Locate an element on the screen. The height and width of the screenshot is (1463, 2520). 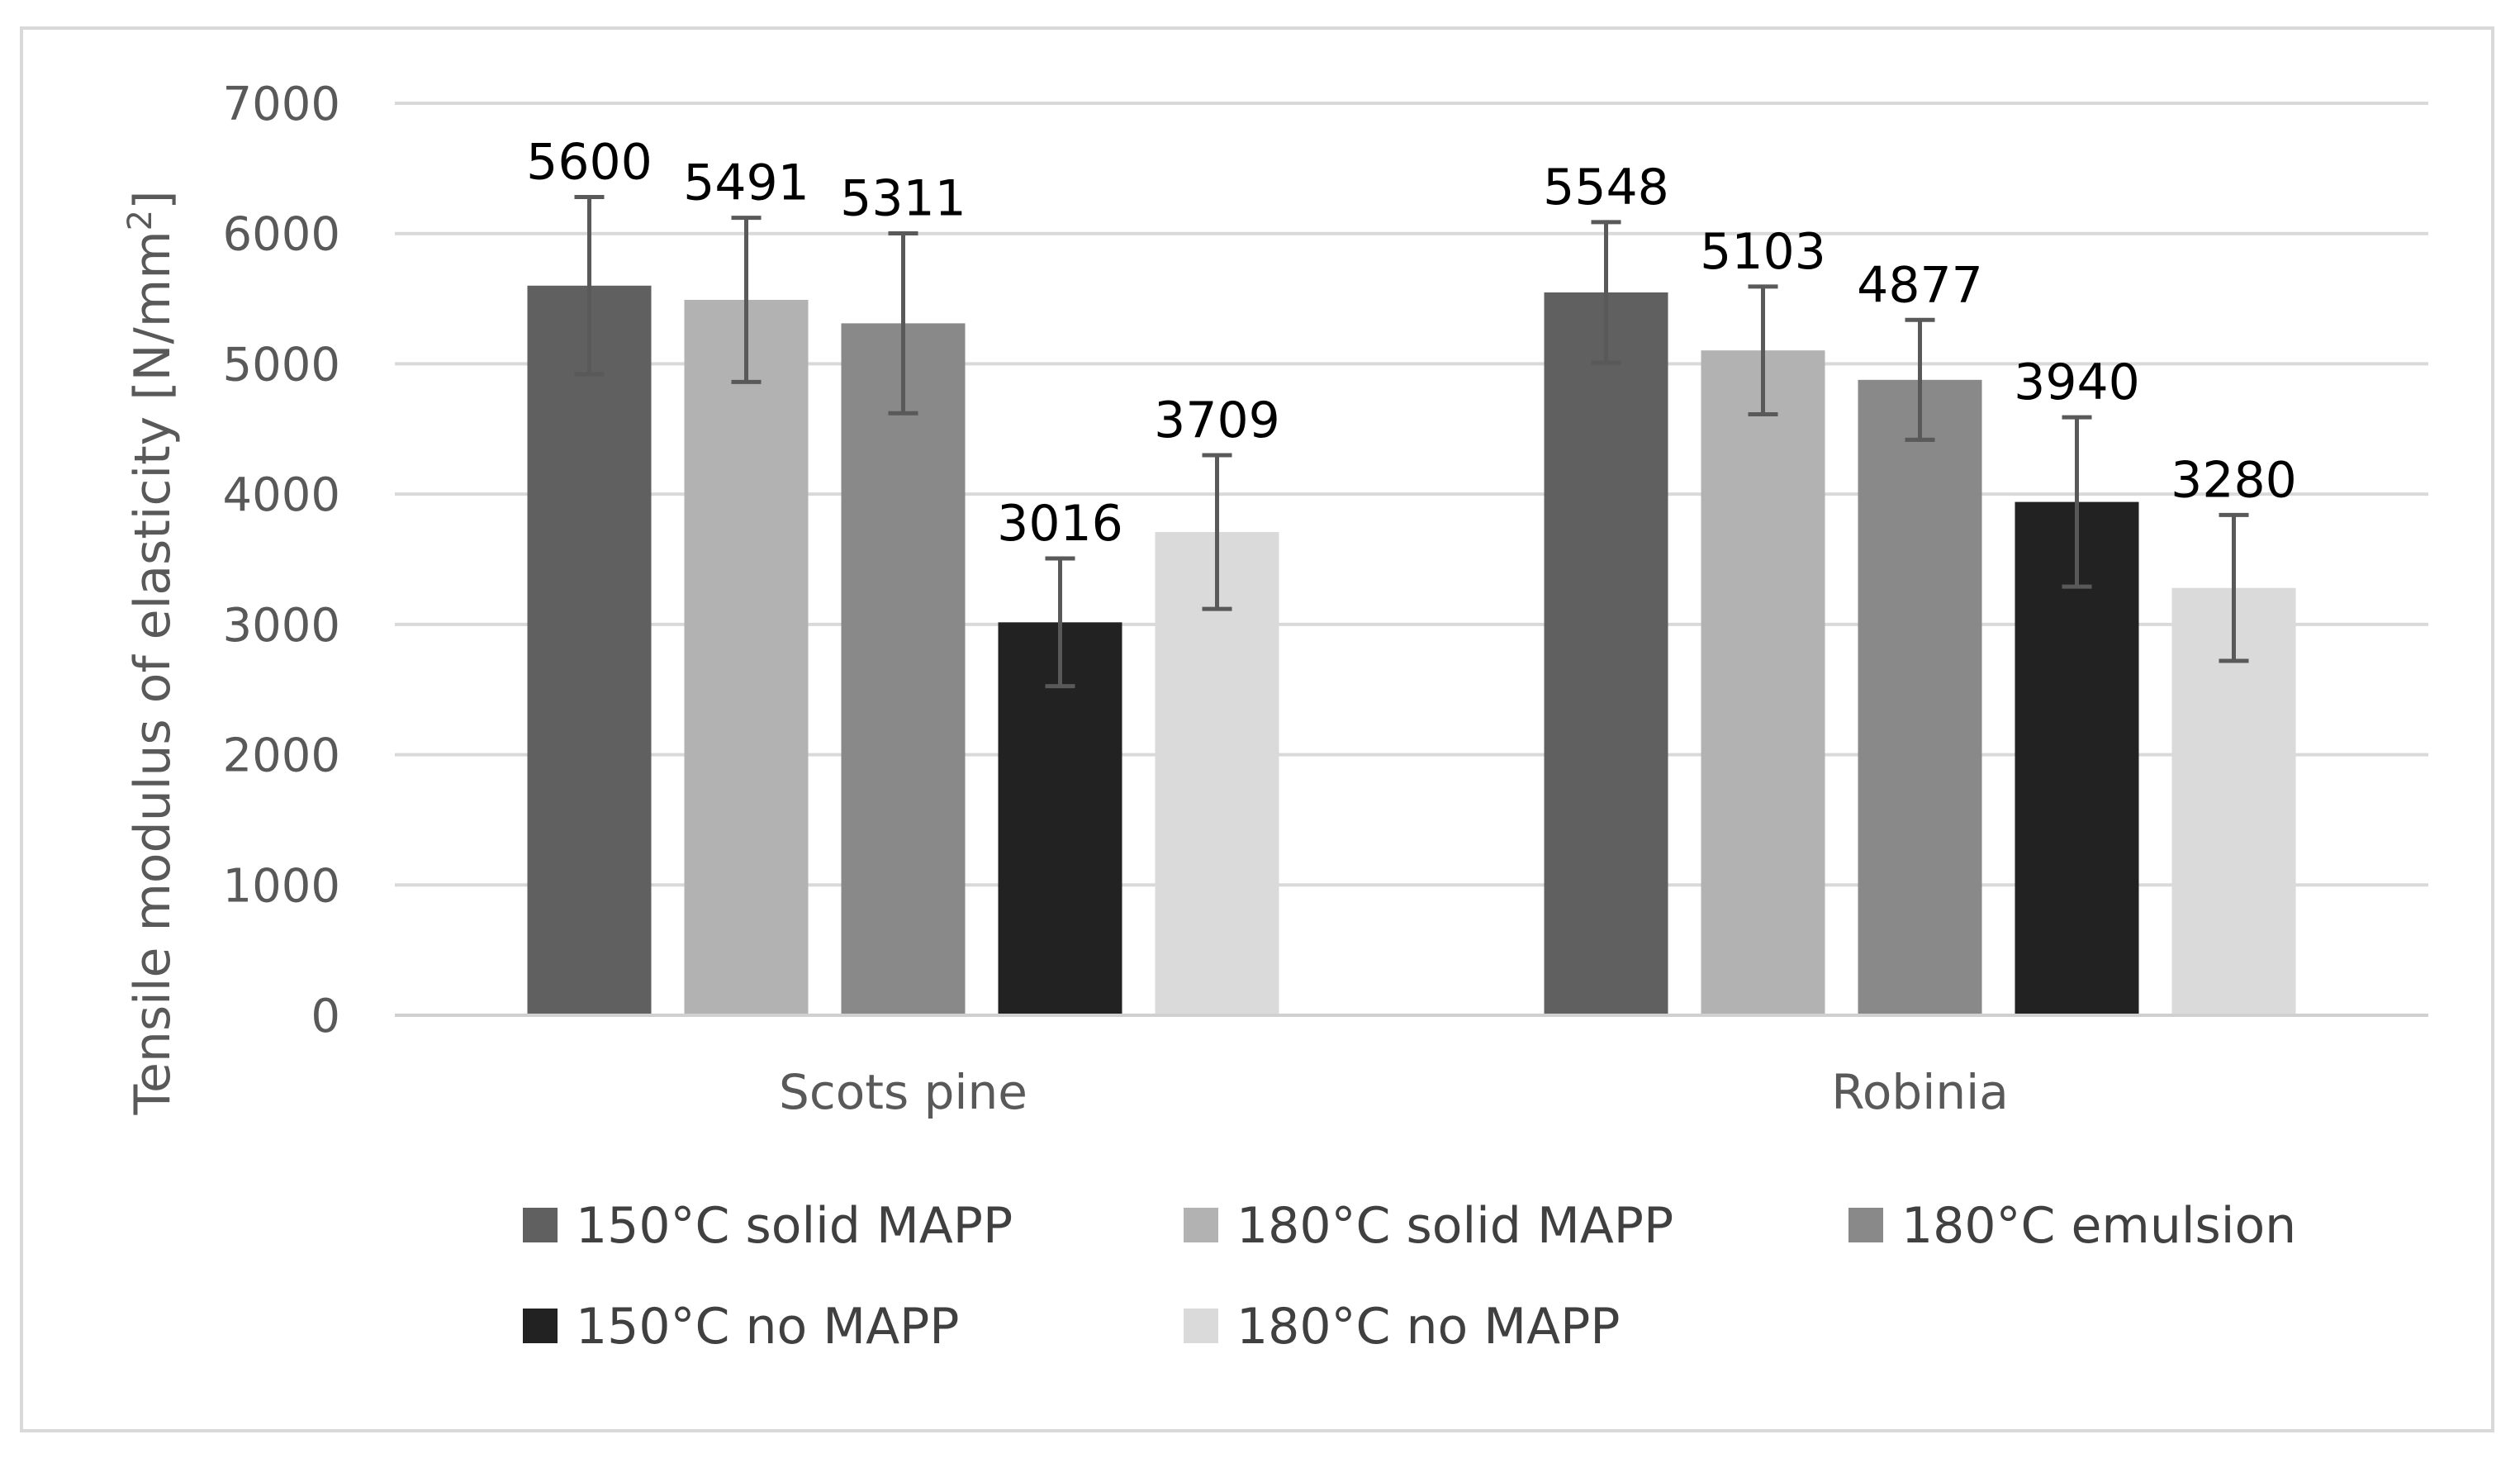
y-axis-title-suffix: ] is located at coordinates (153, 199).